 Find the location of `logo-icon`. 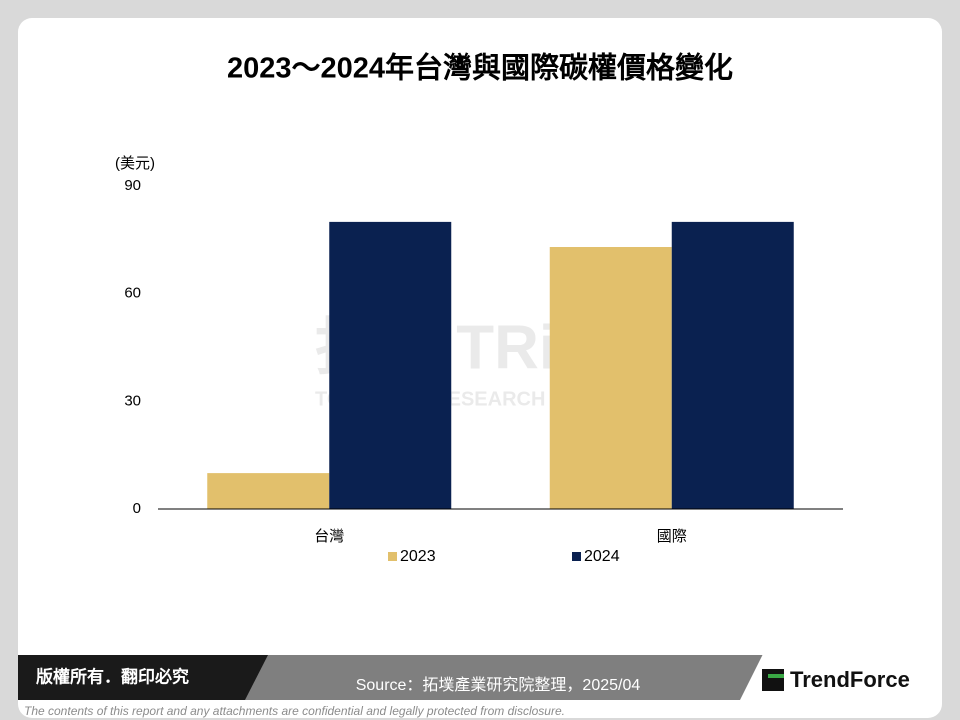

logo-icon is located at coordinates (773, 680).